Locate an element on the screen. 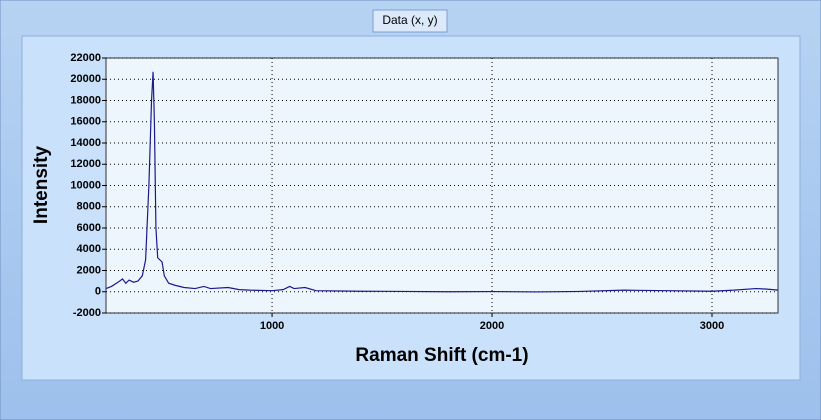 The height and width of the screenshot is (420, 821). y-tick-label: 20000 is located at coordinates (85, 79).